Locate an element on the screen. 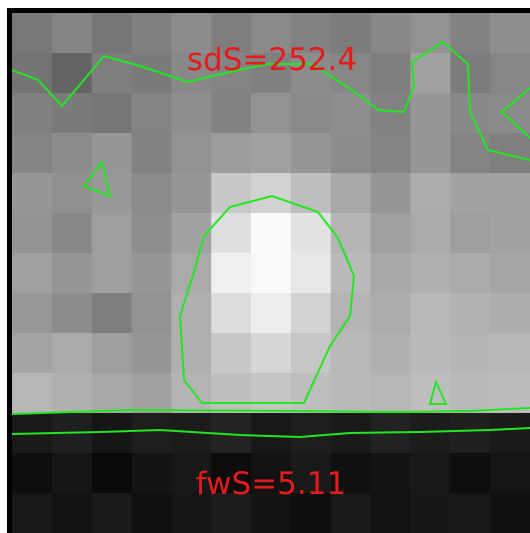 Image resolution: width=530 pixels, height=533 pixels. bottom-label: fwS=5.11 is located at coordinates (271, 484).